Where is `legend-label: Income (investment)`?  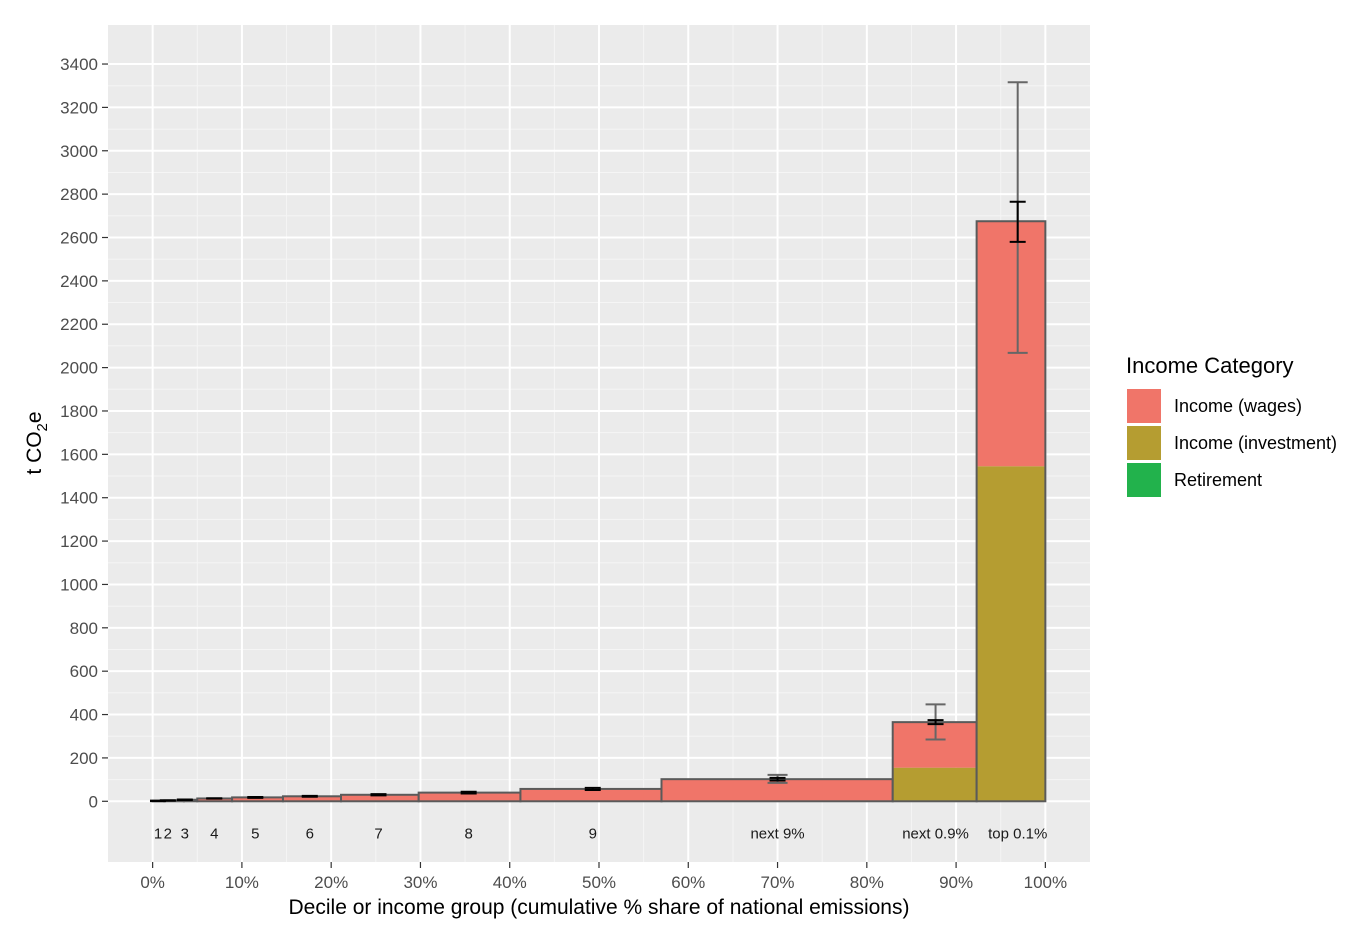 legend-label: Income (investment) is located at coordinates (1255, 443).